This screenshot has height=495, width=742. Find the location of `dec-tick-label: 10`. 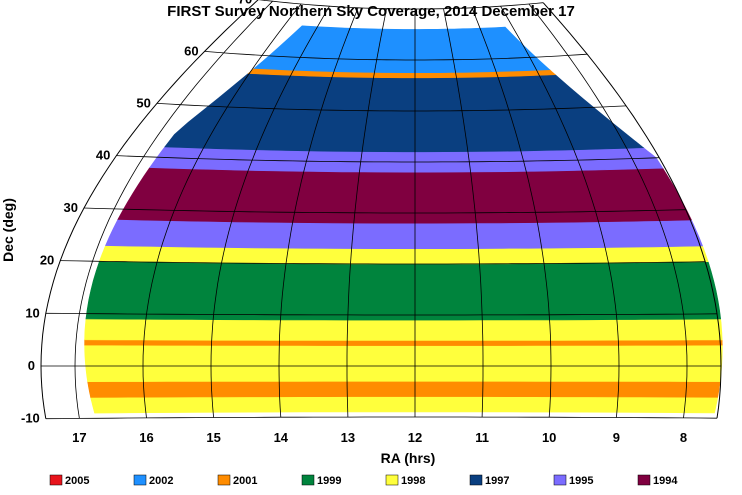

dec-tick-label: 10 is located at coordinates (32, 312).